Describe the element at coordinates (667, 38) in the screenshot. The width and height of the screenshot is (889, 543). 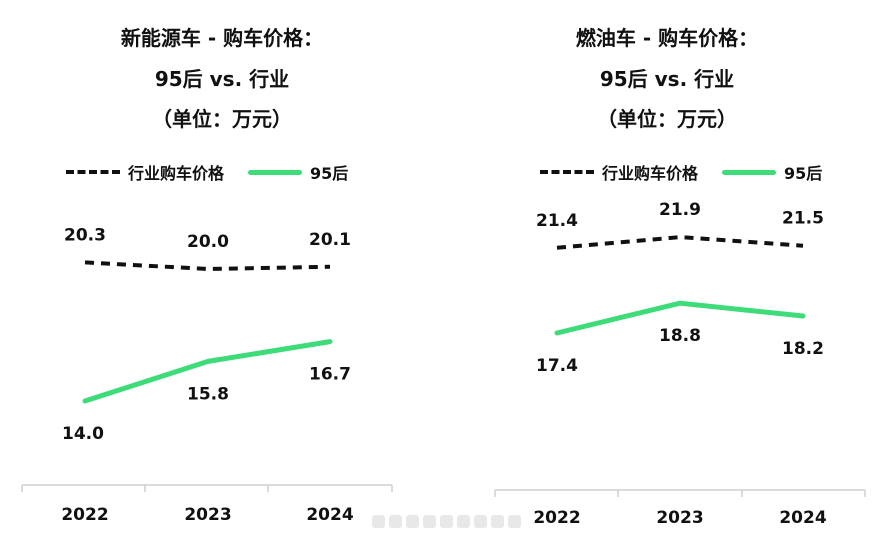
I see `chart-title-line-1: 燃油车 - 购车价格：` at that location.